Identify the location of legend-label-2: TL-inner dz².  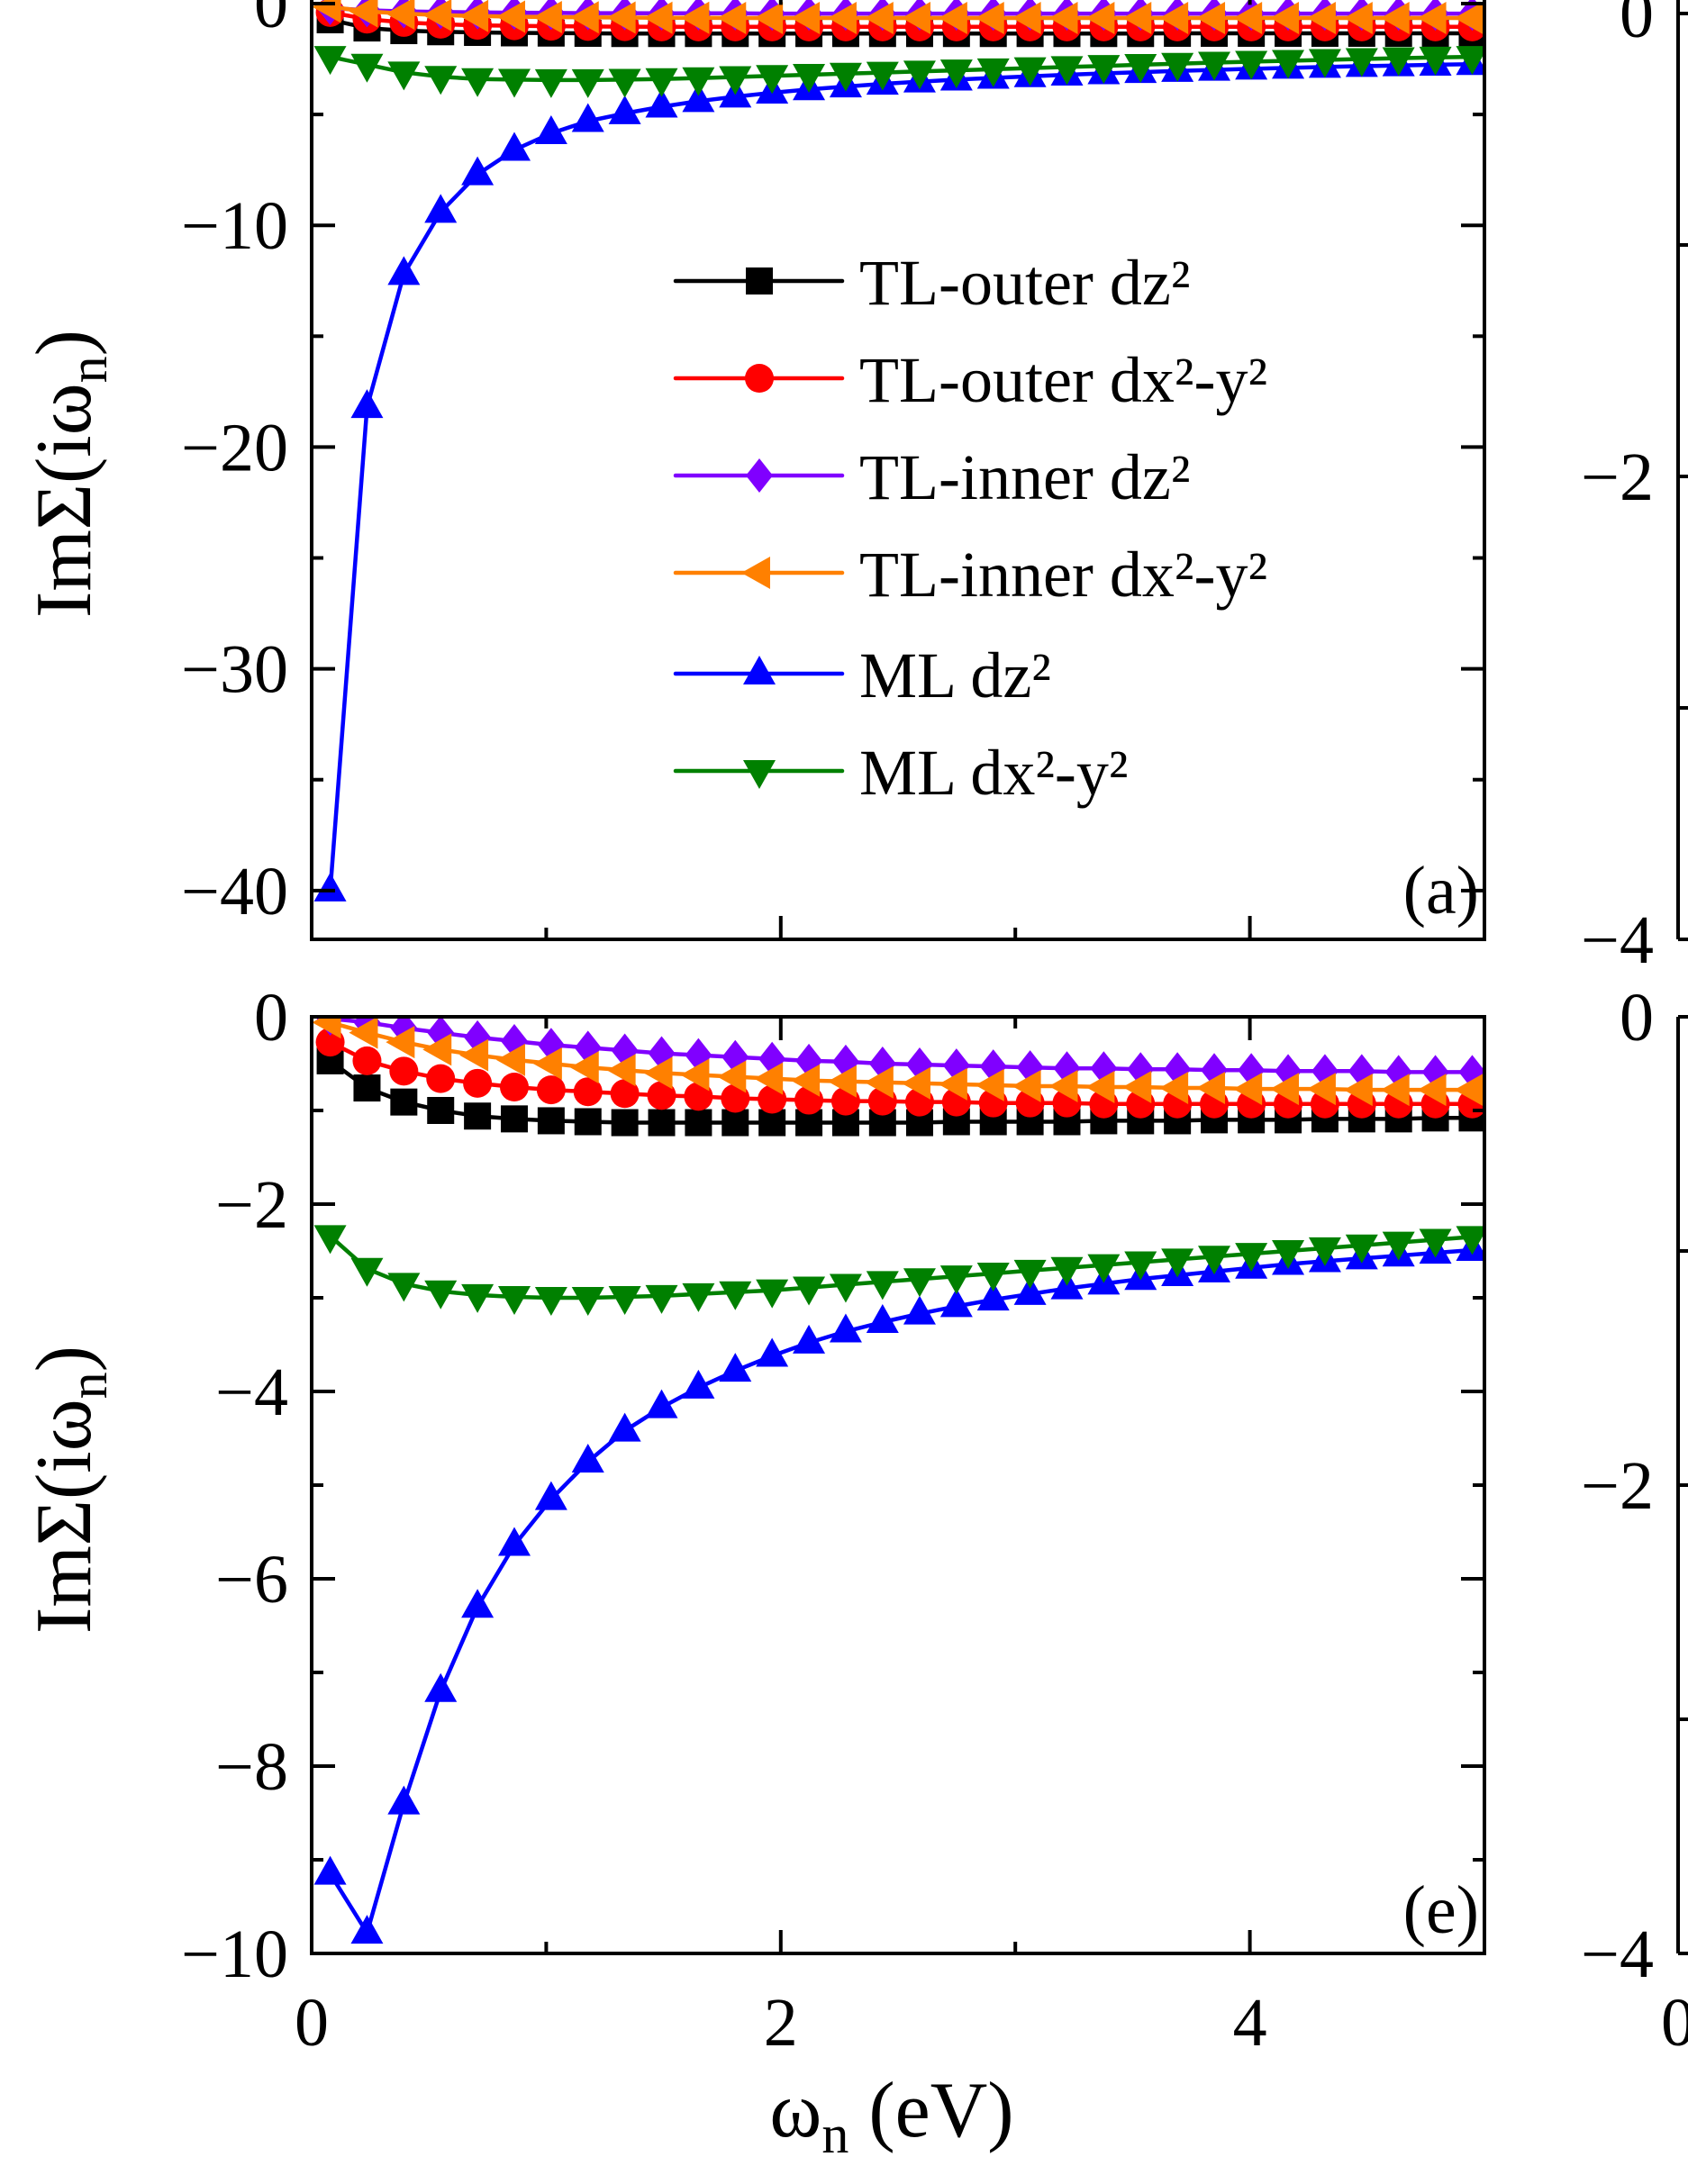
(1024, 477).